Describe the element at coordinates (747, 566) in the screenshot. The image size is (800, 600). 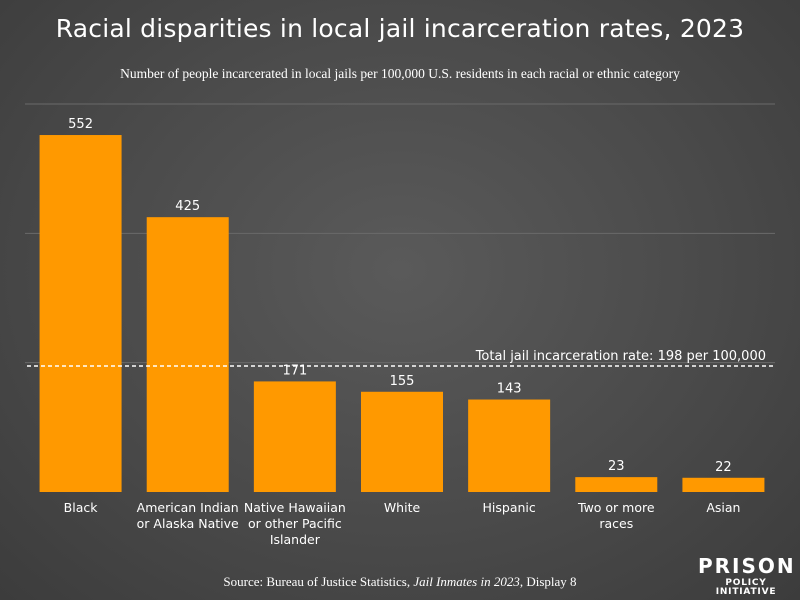
I see `logo-word-prison: PRISON` at that location.